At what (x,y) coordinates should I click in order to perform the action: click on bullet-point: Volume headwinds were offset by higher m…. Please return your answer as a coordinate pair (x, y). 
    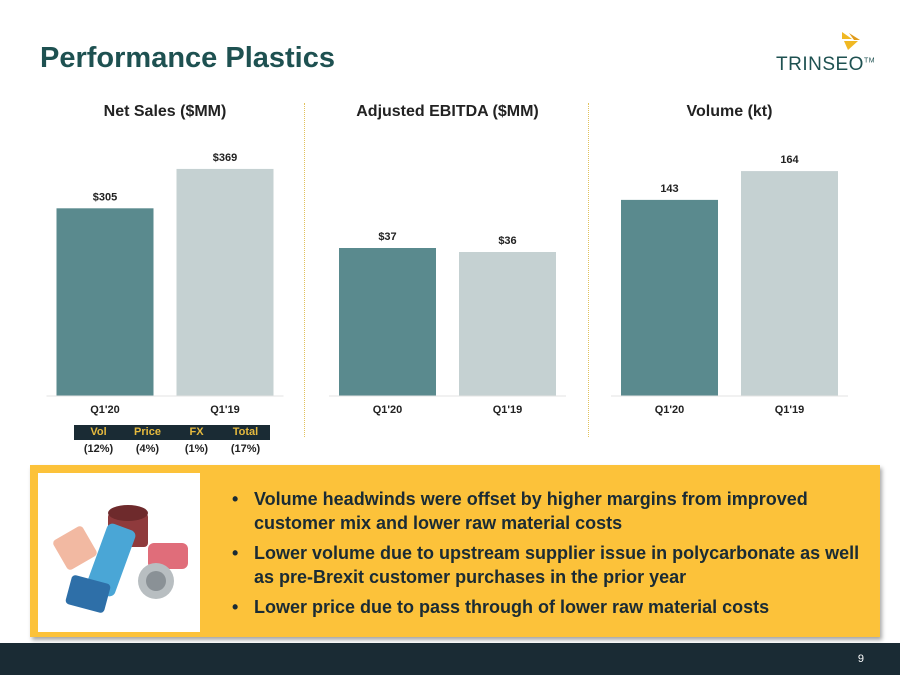
    Looking at the image, I should click on (551, 511).